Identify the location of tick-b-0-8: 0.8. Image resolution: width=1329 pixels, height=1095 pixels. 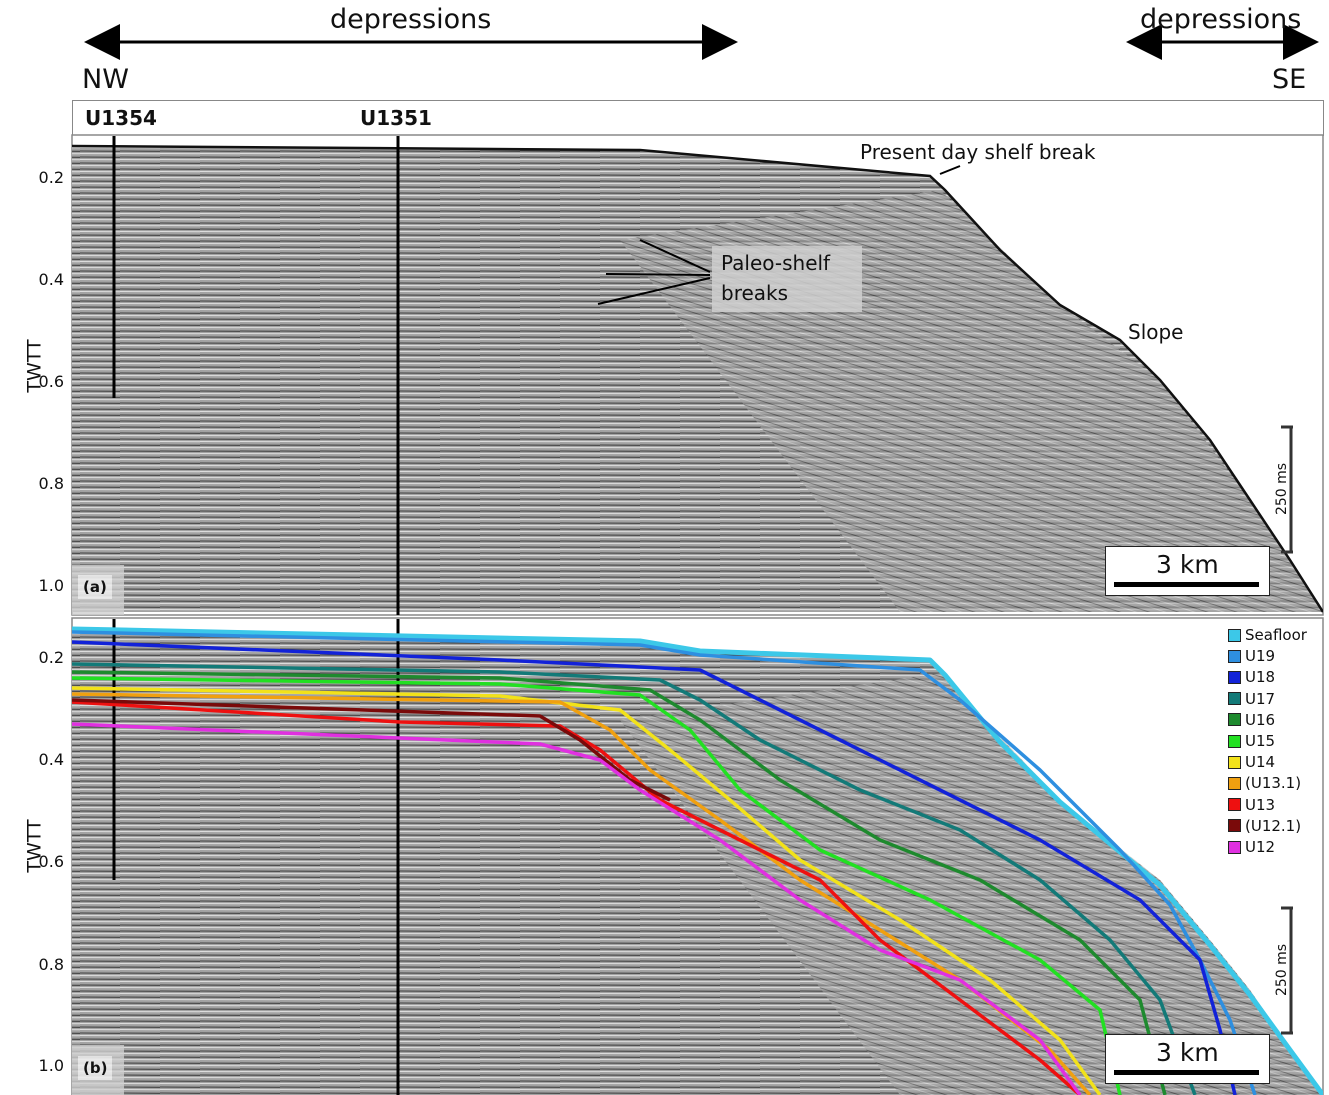
(51, 964).